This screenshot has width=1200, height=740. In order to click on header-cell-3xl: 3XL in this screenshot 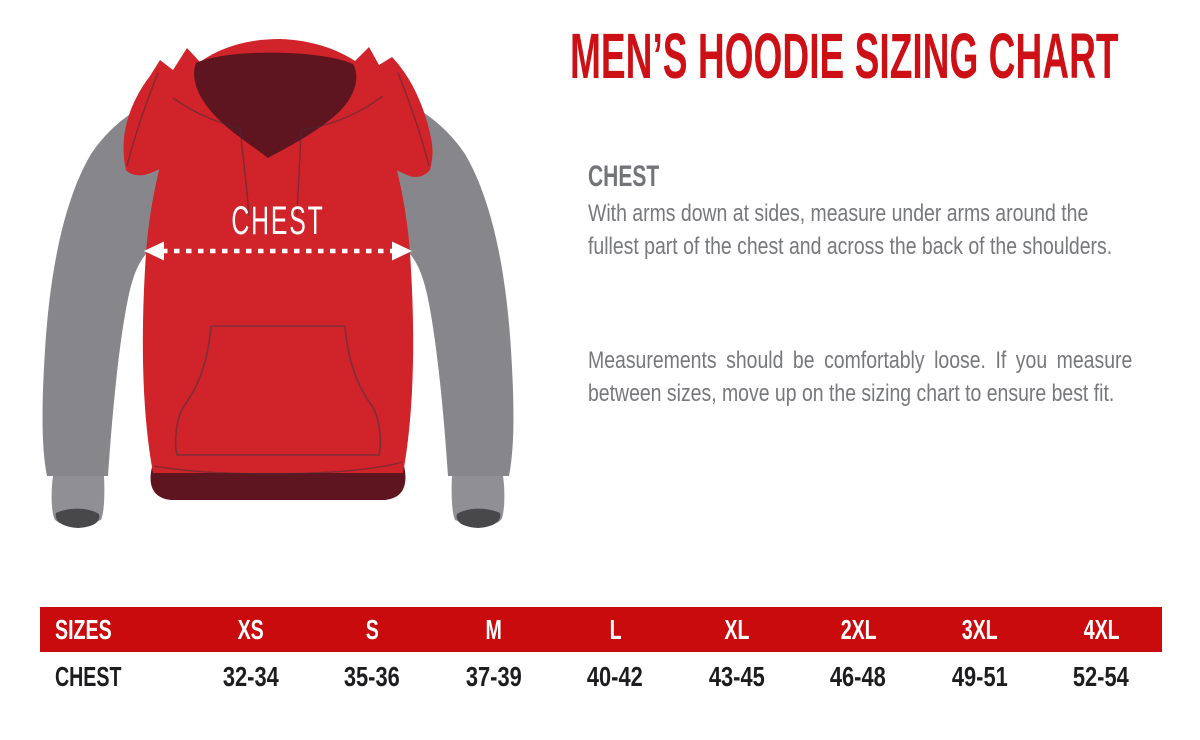, I will do `click(979, 629)`.